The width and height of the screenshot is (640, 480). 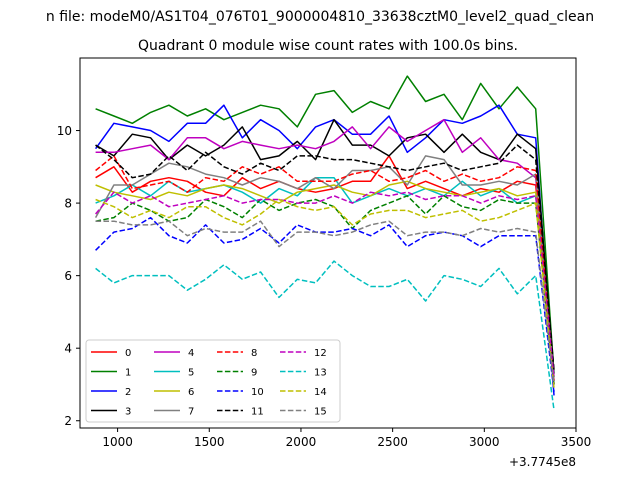 What do you see at coordinates (257, 412) in the screenshot?
I see `legend-label-11: 11` at bounding box center [257, 412].